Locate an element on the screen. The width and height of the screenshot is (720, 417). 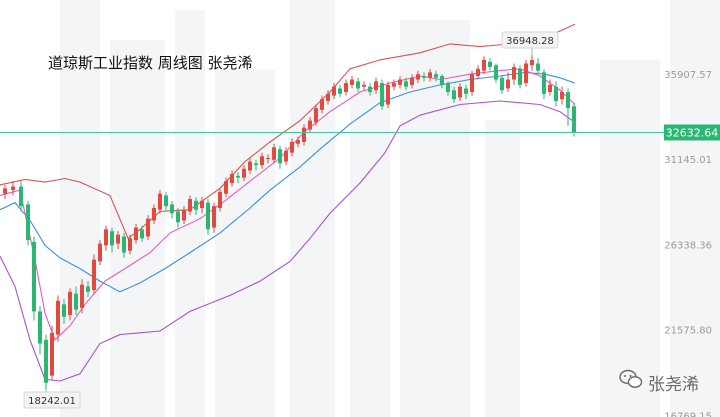
watermark: 张尧浠 is located at coordinates (659, 382).